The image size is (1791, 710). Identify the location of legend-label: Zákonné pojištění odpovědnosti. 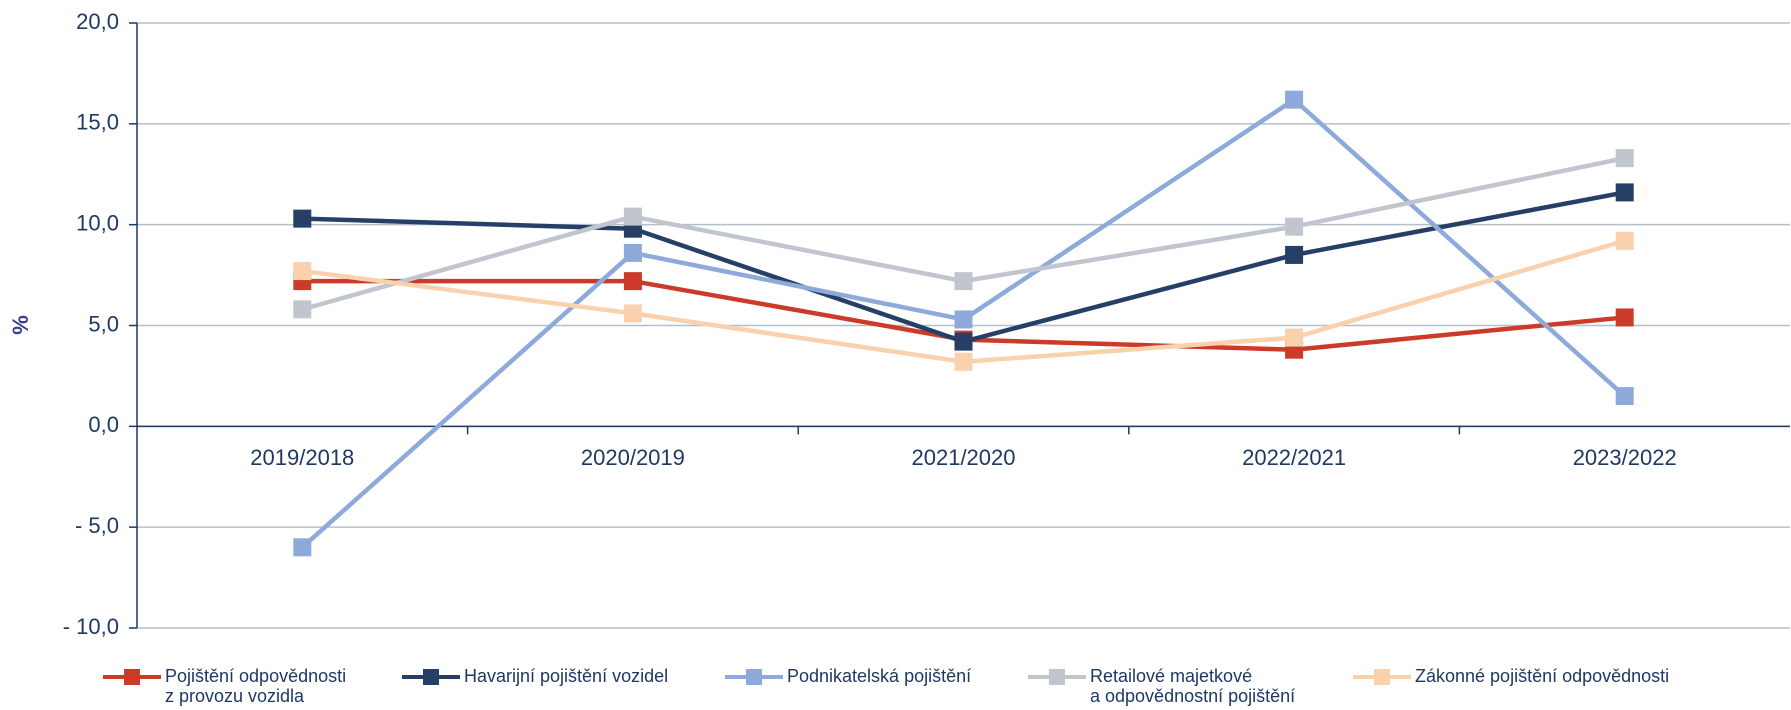
(1542, 676).